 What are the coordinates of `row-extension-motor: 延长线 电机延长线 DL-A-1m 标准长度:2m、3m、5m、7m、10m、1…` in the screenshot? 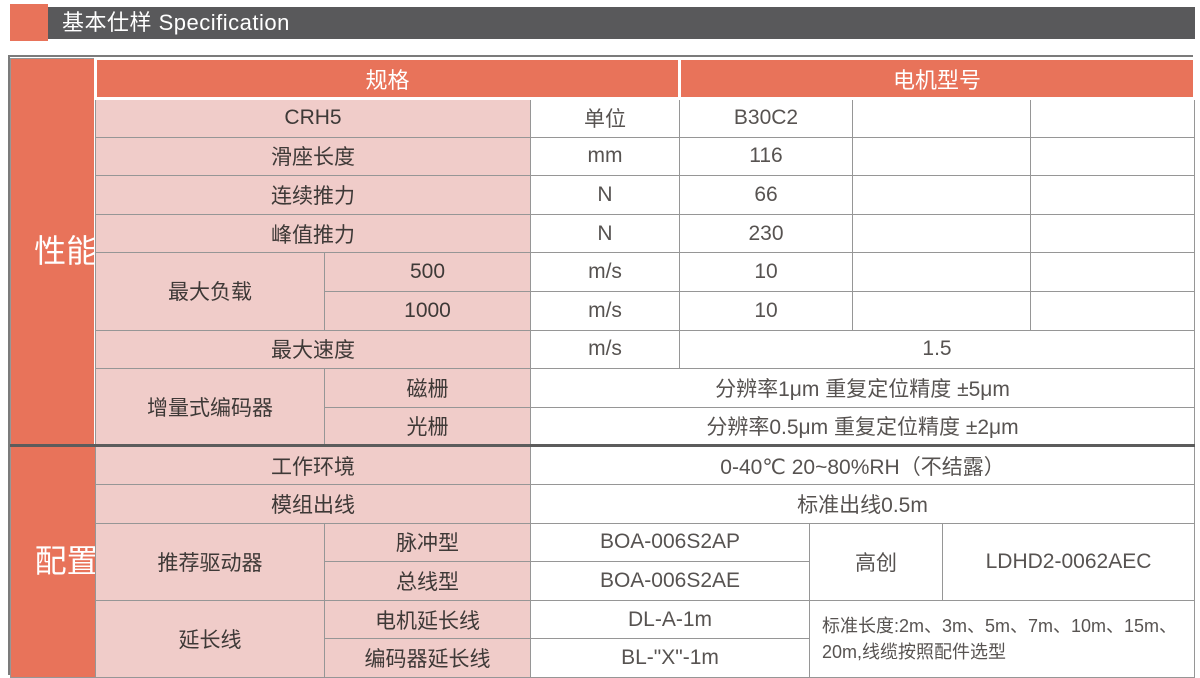 It's located at (603, 638).